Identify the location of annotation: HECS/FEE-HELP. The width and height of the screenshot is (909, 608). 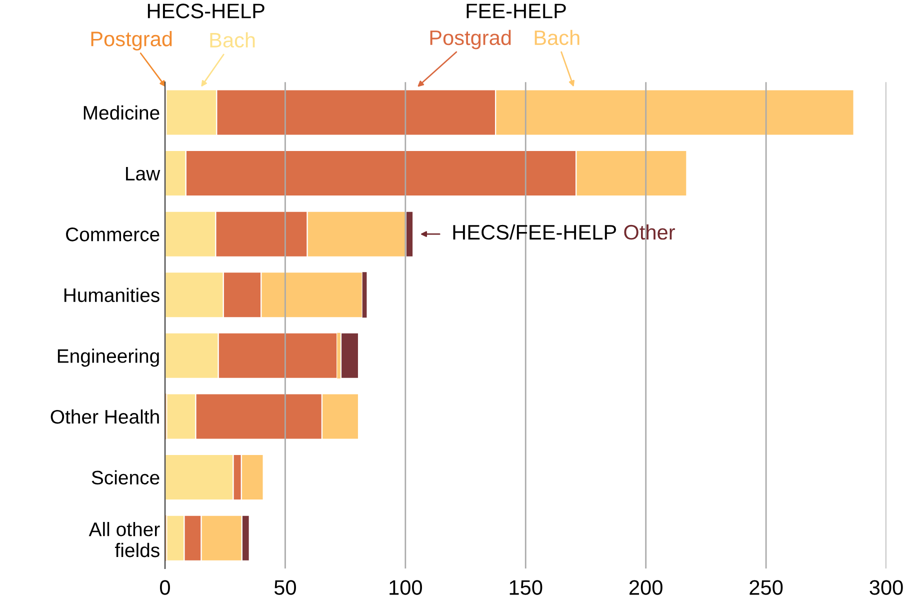
(534, 232).